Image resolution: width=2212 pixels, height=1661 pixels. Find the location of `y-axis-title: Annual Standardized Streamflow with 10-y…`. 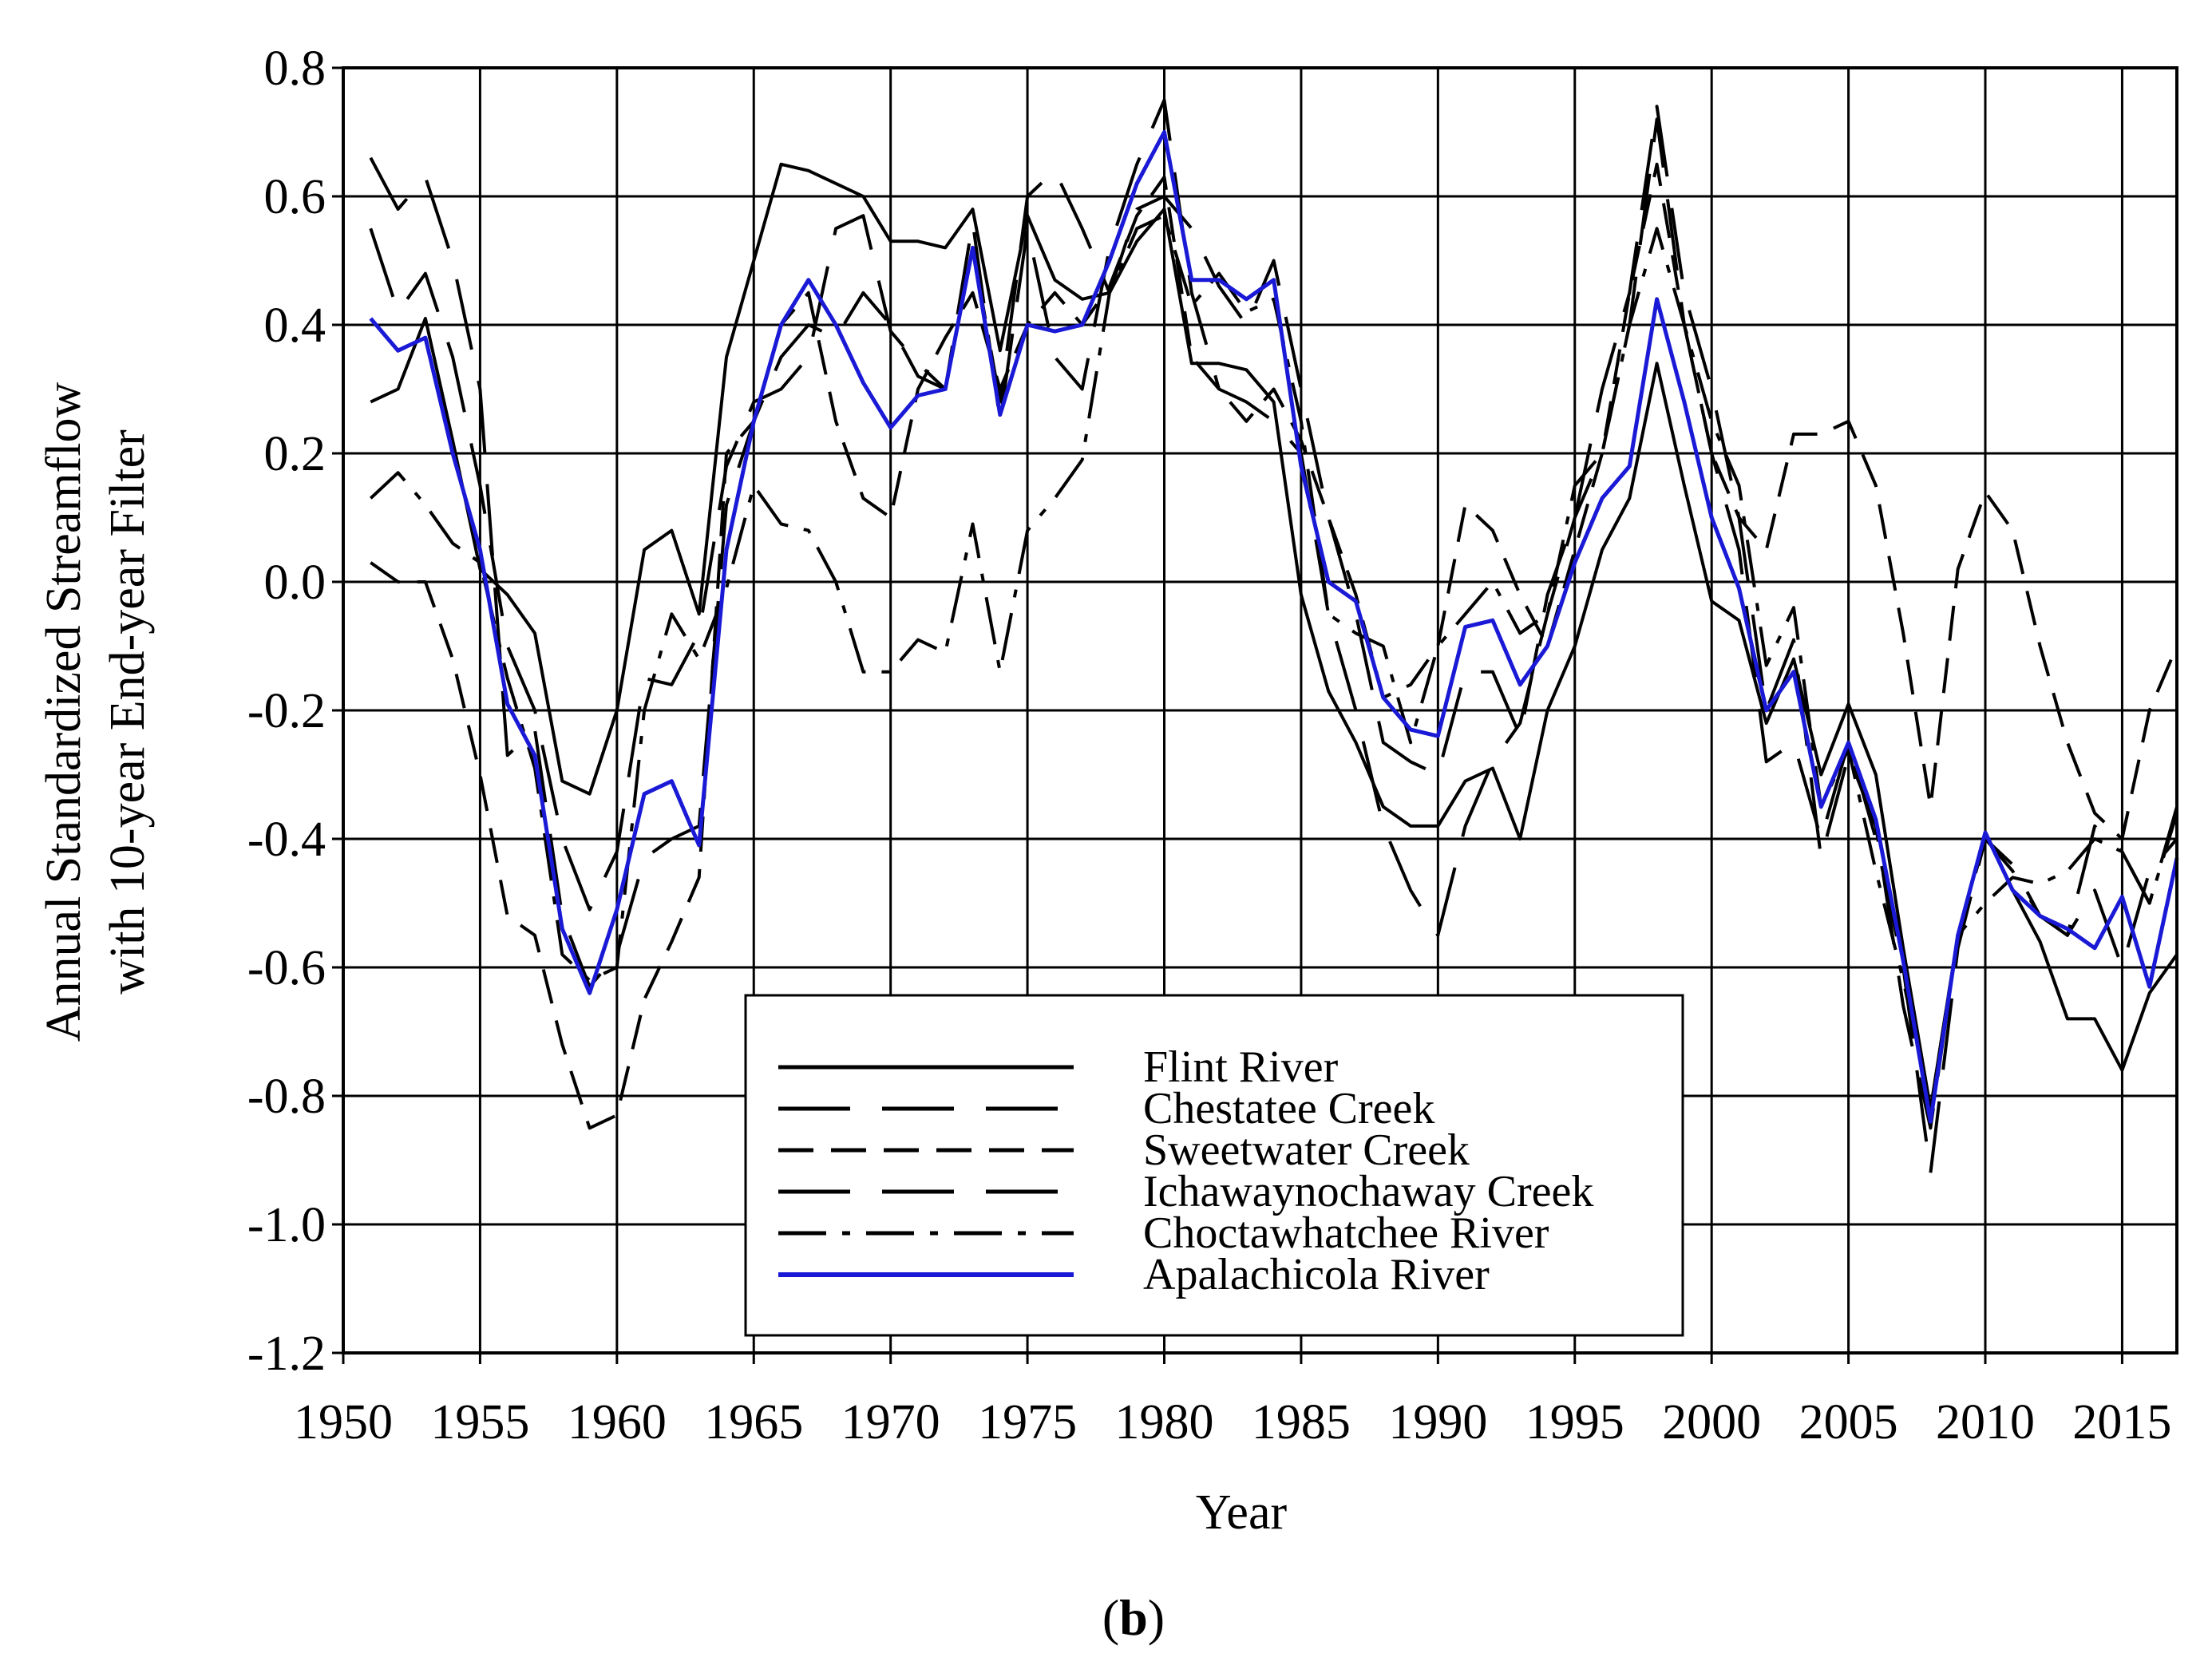

y-axis-title: Annual Standardized Streamflow with 10-y… is located at coordinates (96, 712).